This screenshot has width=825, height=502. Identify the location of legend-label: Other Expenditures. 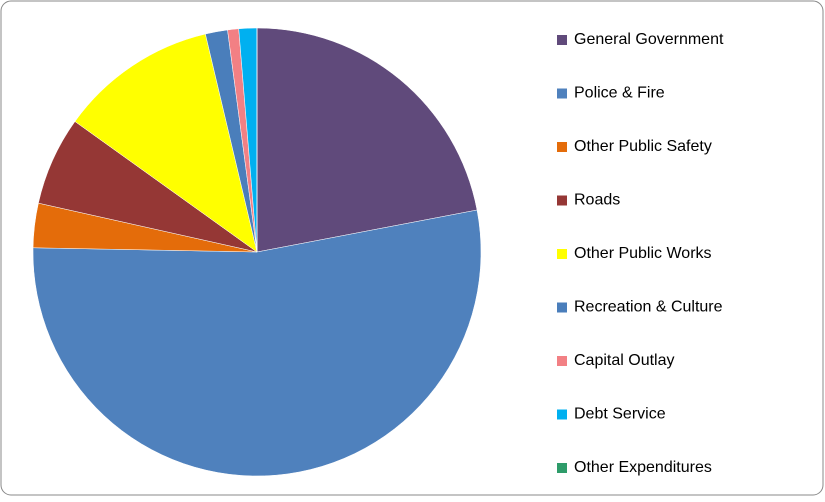
(643, 467).